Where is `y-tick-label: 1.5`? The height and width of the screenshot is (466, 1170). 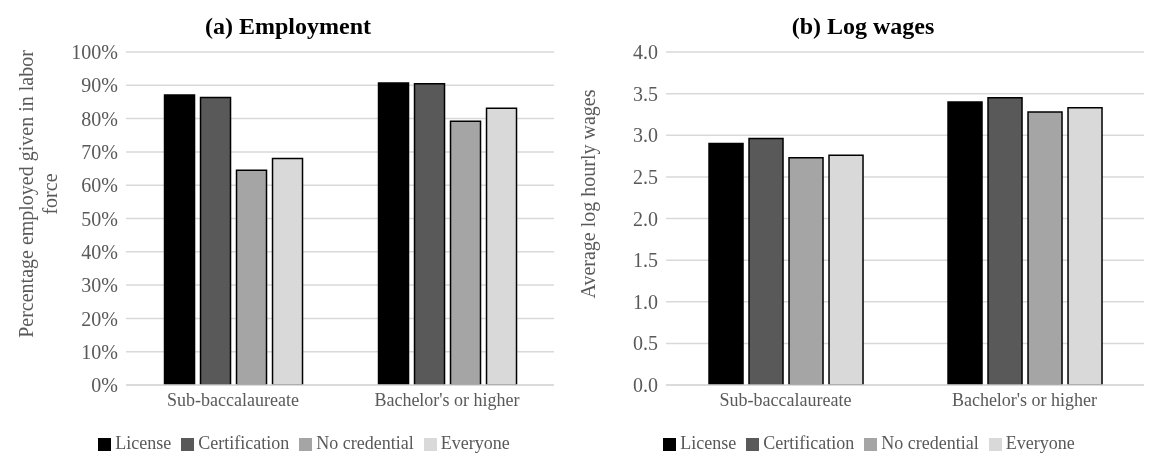 y-tick-label: 1.5 is located at coordinates (645, 260).